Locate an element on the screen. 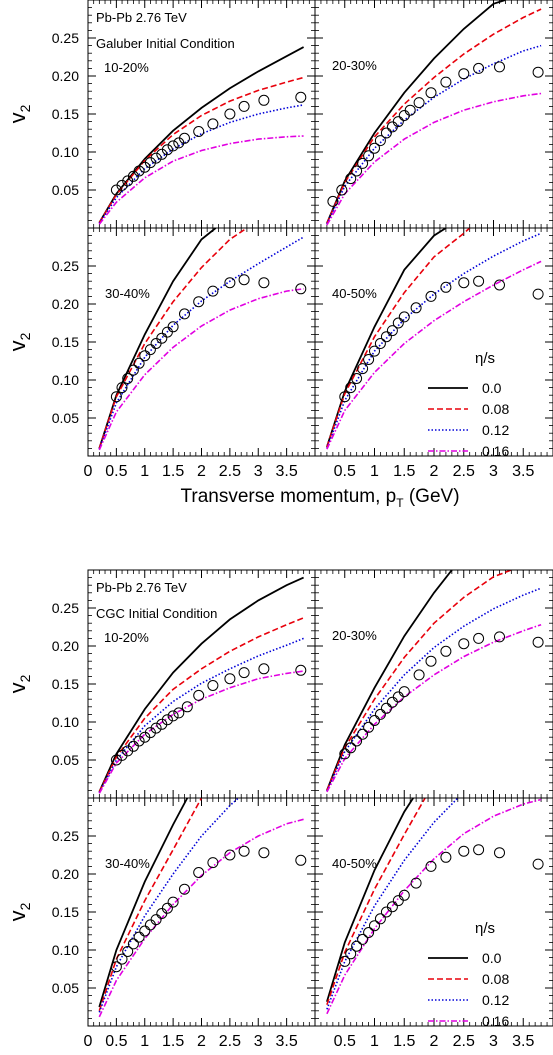 This screenshot has height=1055, width=553. y-tick-label: 0.15 is located at coordinates (65, 342).